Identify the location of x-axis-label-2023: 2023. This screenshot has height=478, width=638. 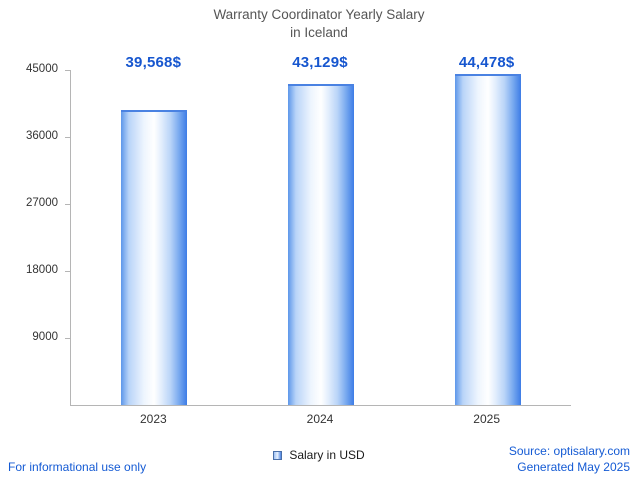
(153, 419).